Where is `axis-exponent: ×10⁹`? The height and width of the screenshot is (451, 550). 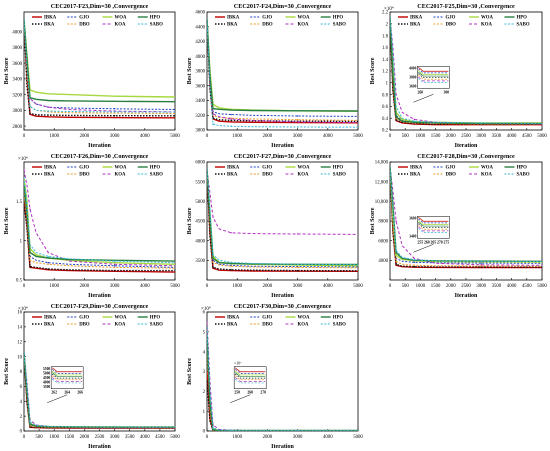 axis-exponent: ×10⁹ is located at coordinates (206, 309).